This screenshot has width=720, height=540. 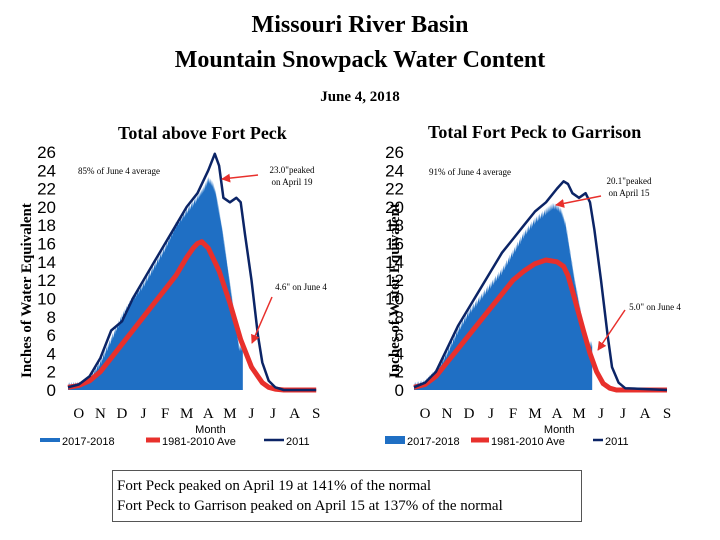 I want to click on chart-1-ytick-18: 18, so click(x=46, y=225).